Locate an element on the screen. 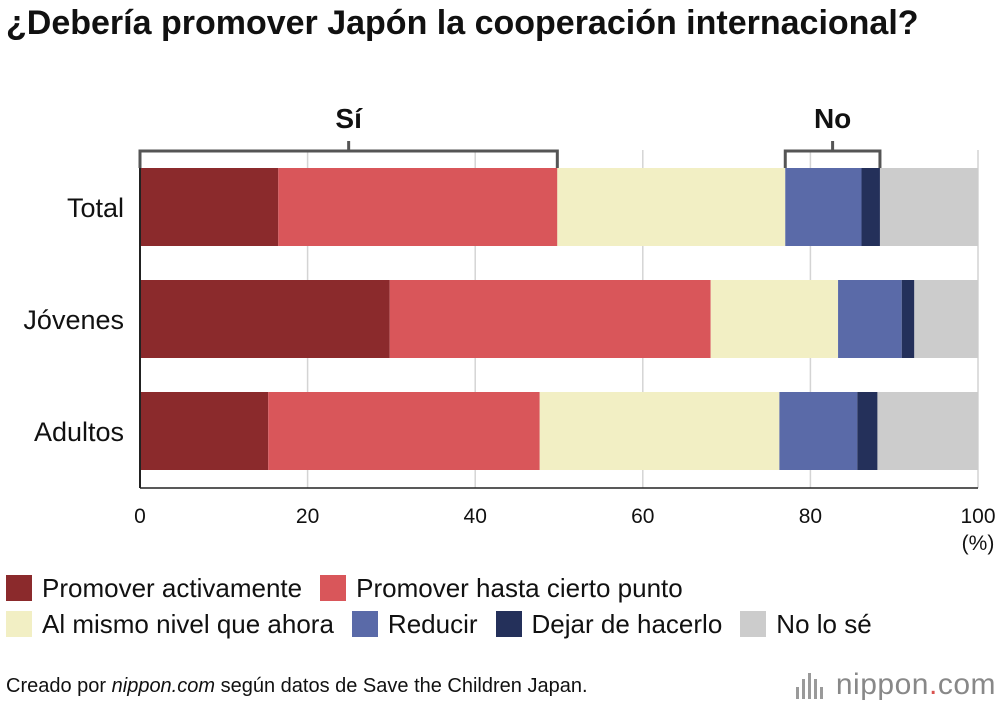  legend-item-promover-activamente: Promover activamente is located at coordinates (154, 588).